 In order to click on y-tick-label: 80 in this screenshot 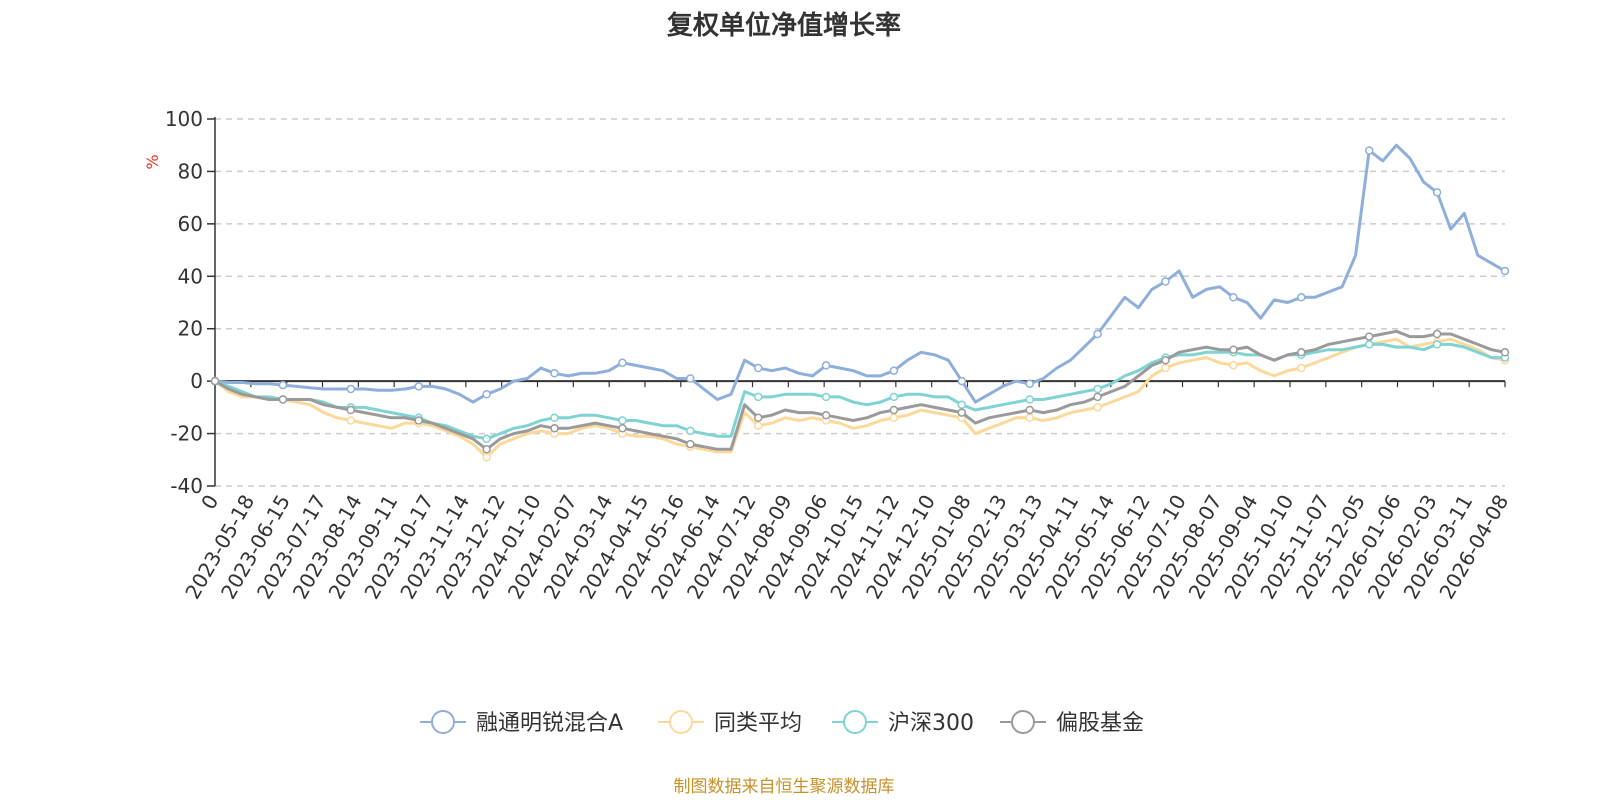, I will do `click(190, 171)`.